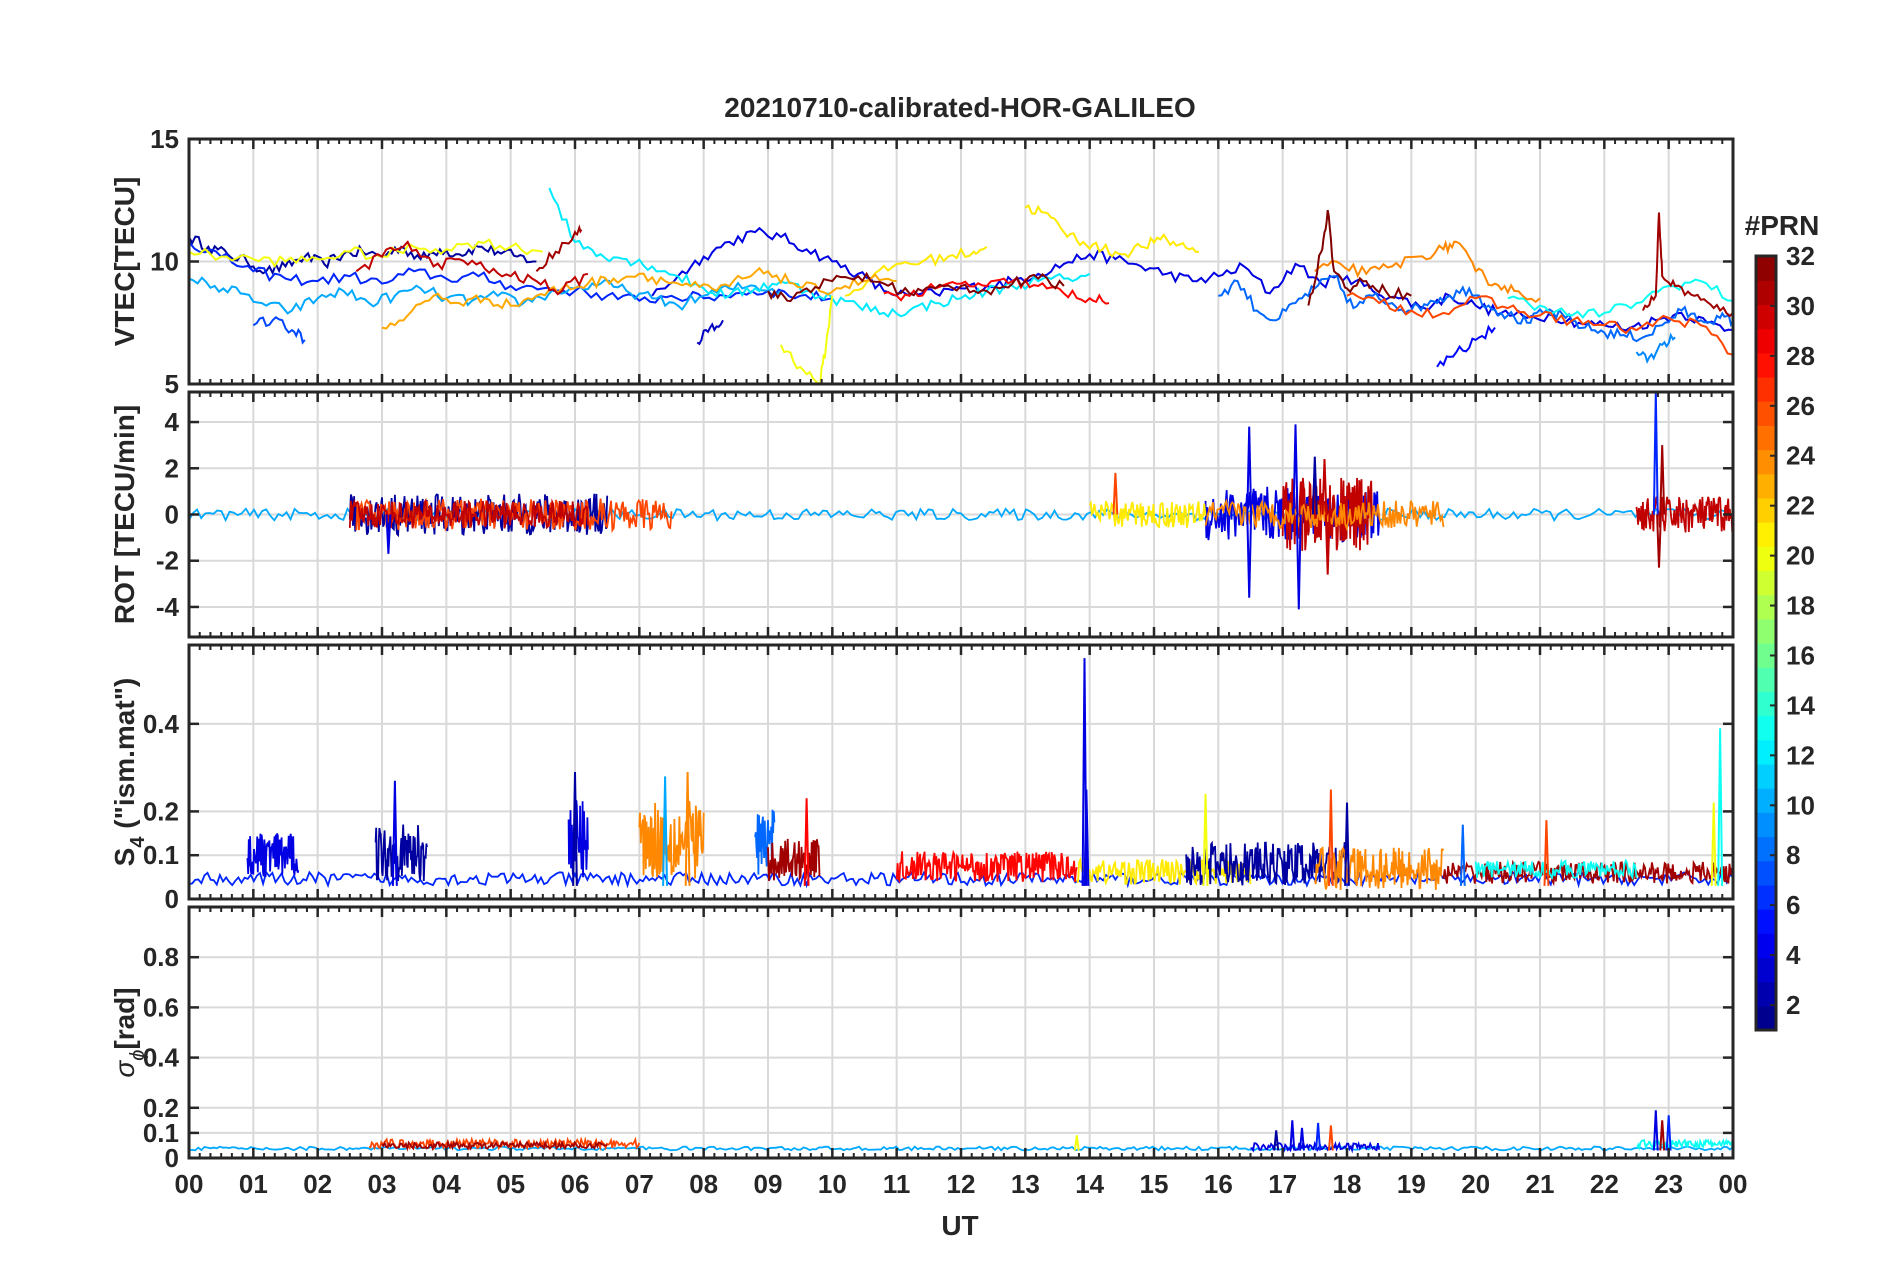  Describe the element at coordinates (1347, 1184) in the screenshot. I see `x-tick-label: 18` at that location.